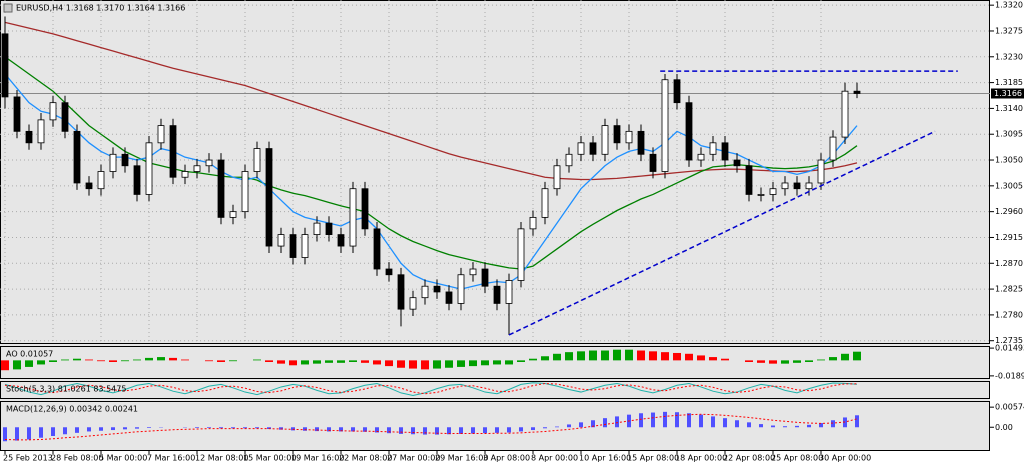 The width and height of the screenshot is (1024, 465). I want to click on panel-title: AO 0.01057, so click(29, 354).